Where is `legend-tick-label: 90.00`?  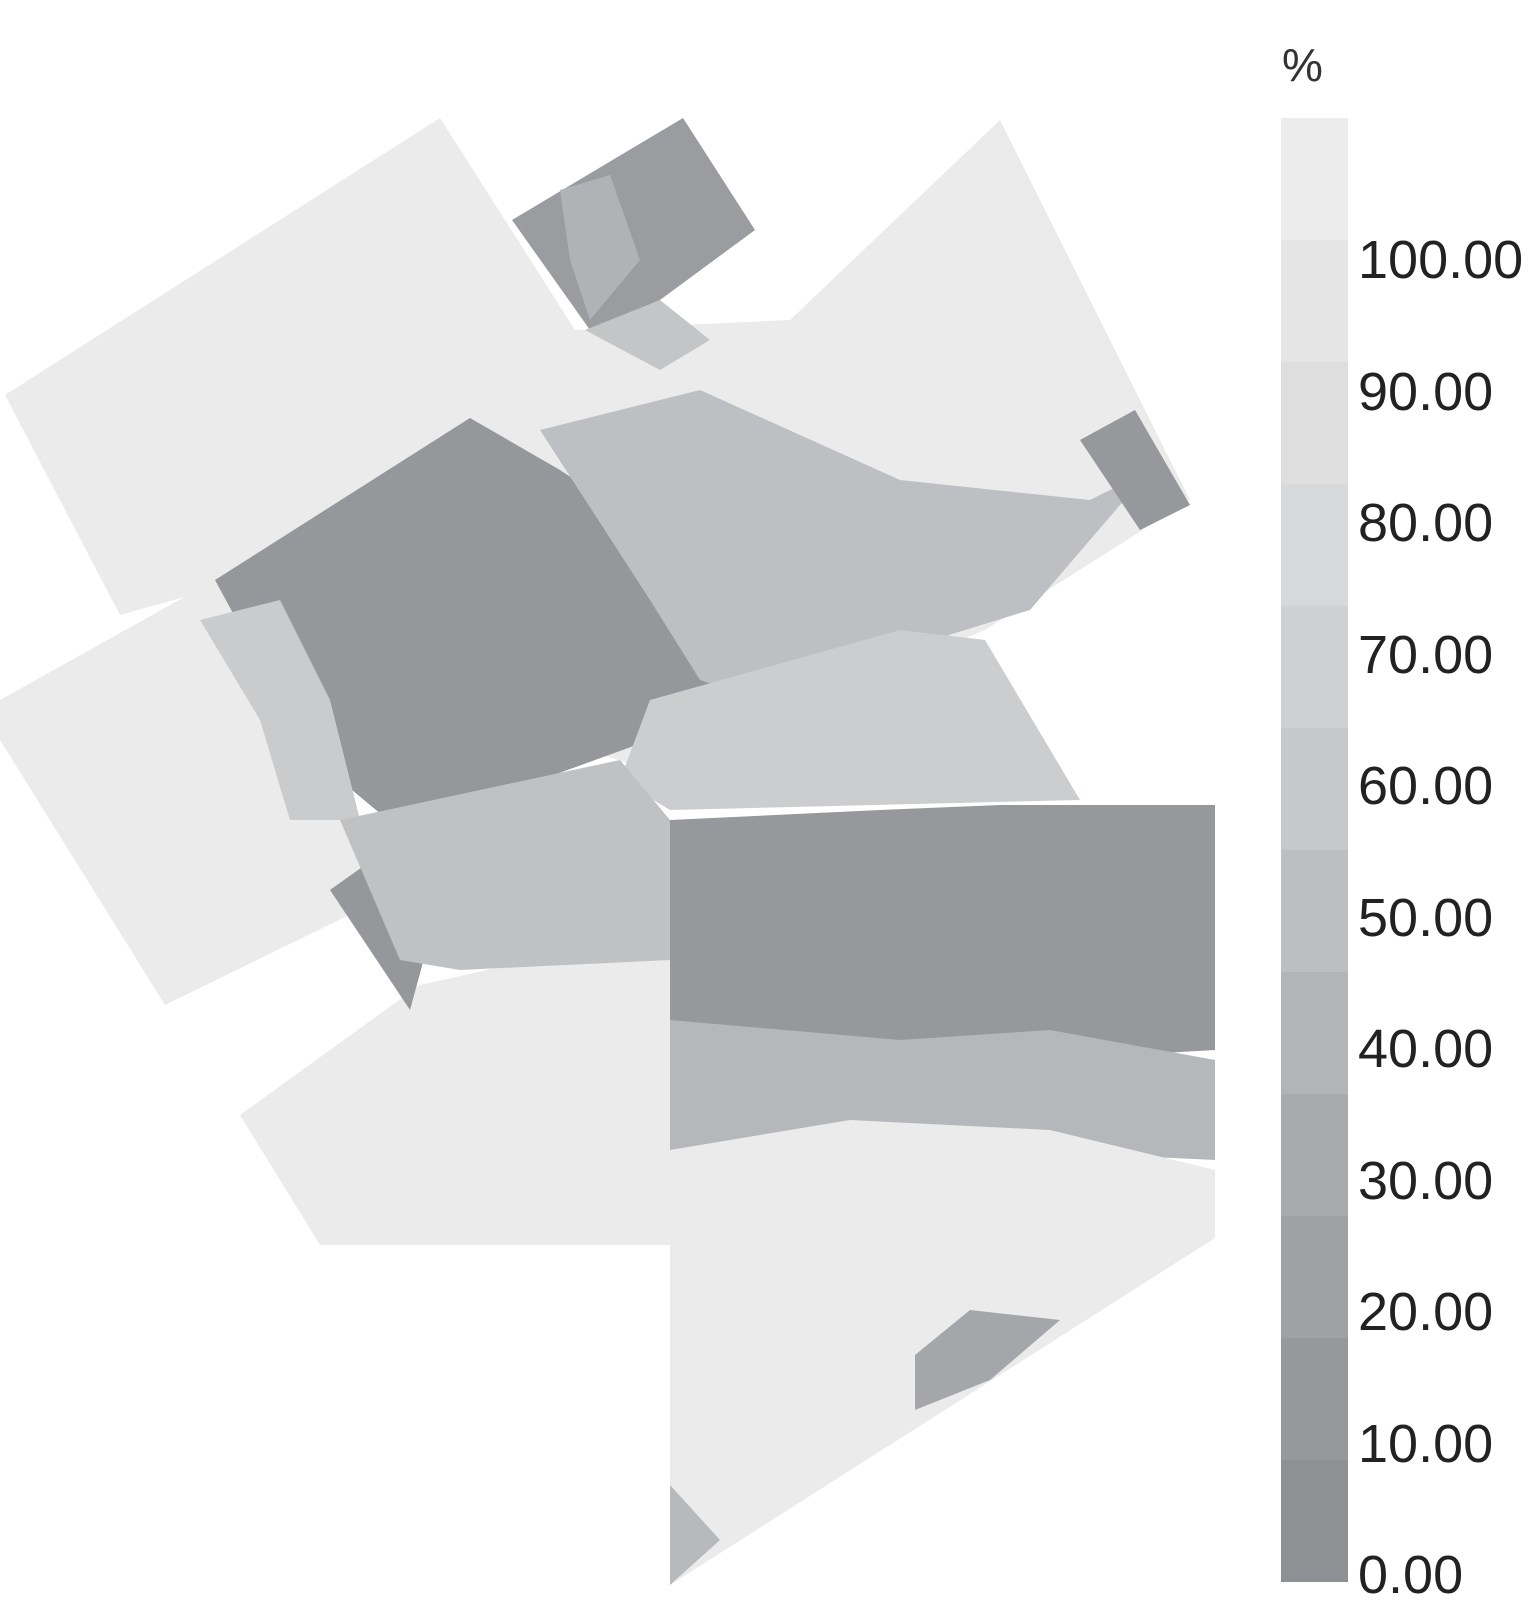
legend-tick-label: 90.00 is located at coordinates (1426, 391).